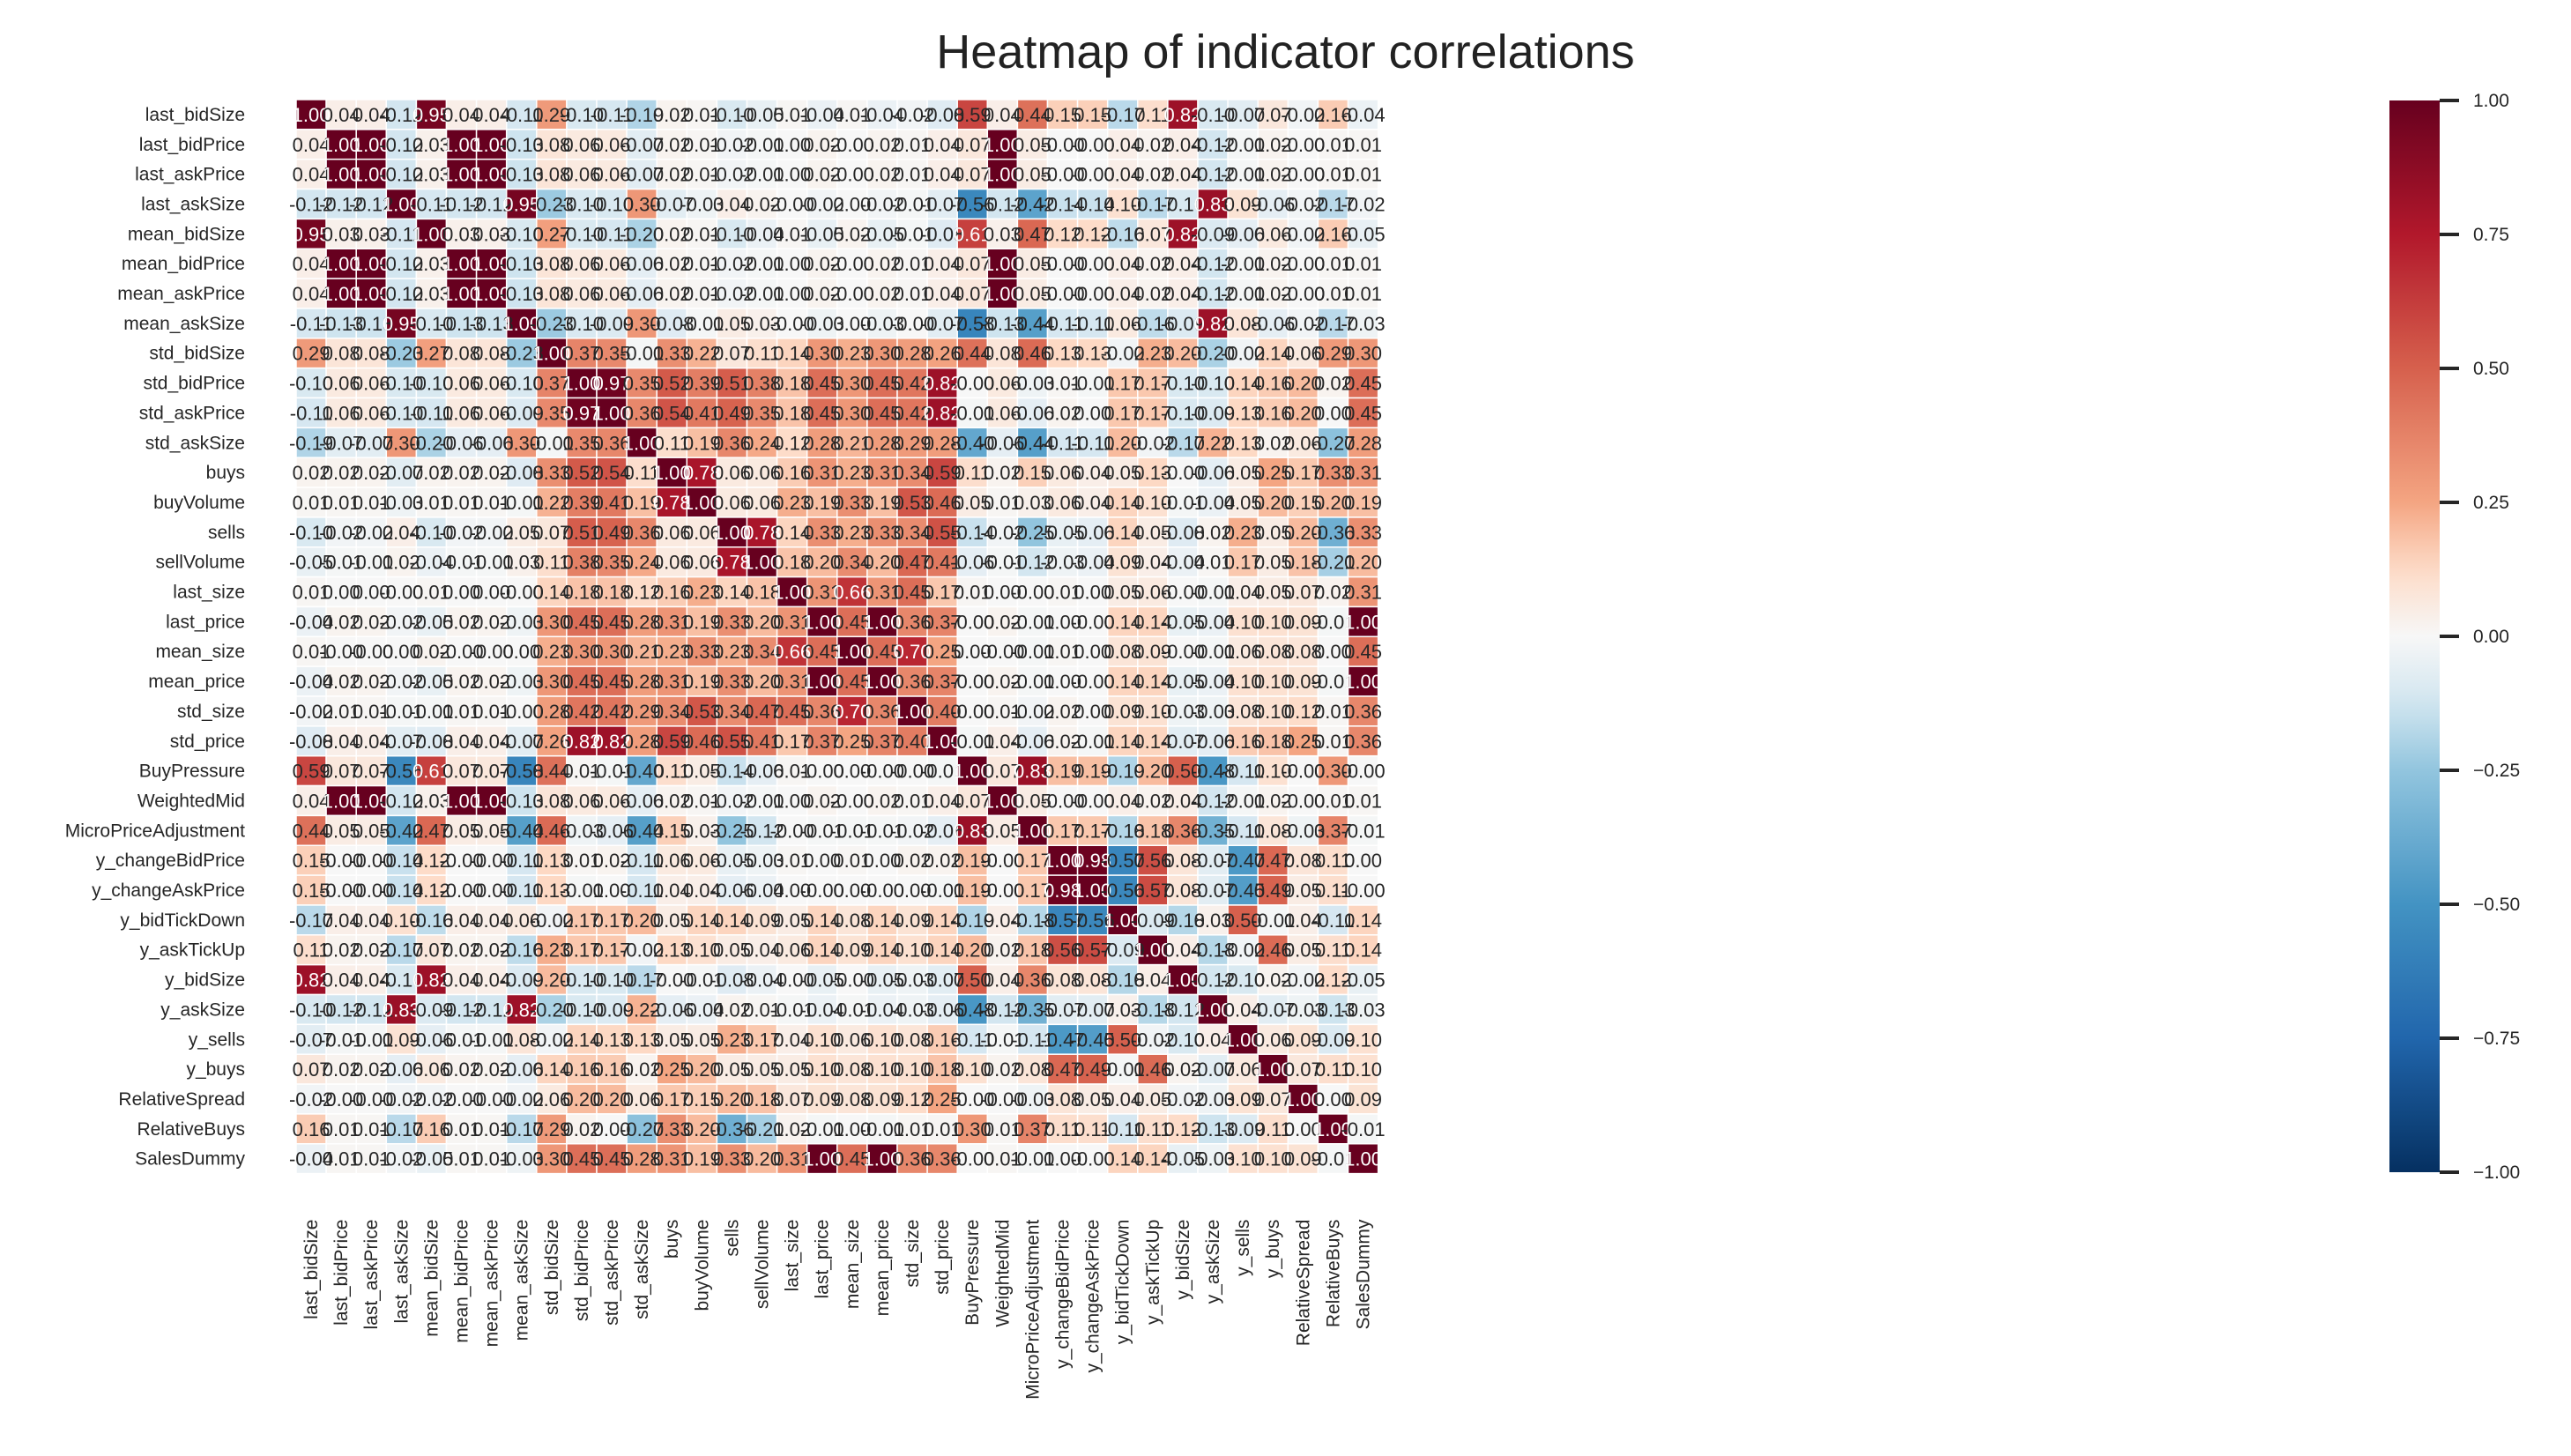  I want to click on y-tick-label: mean_size, so click(200, 652).